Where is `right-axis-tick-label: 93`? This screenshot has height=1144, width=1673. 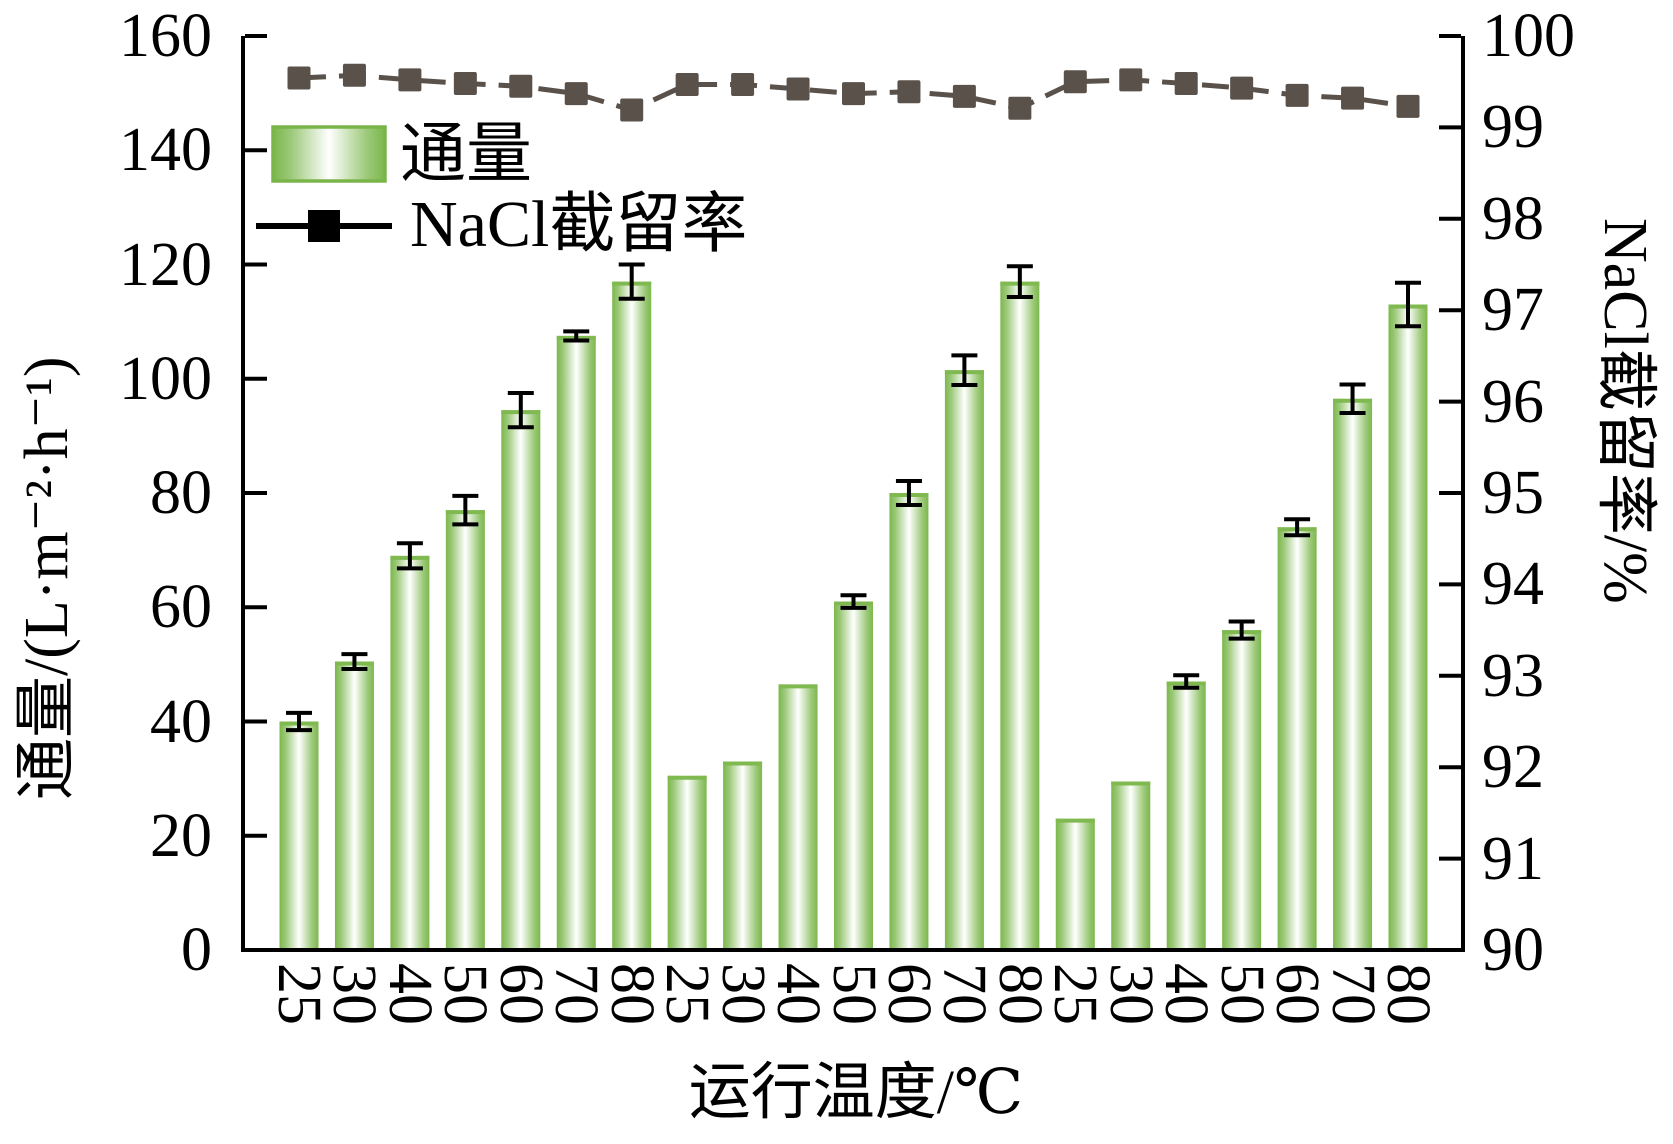 right-axis-tick-label: 93 is located at coordinates (1513, 675).